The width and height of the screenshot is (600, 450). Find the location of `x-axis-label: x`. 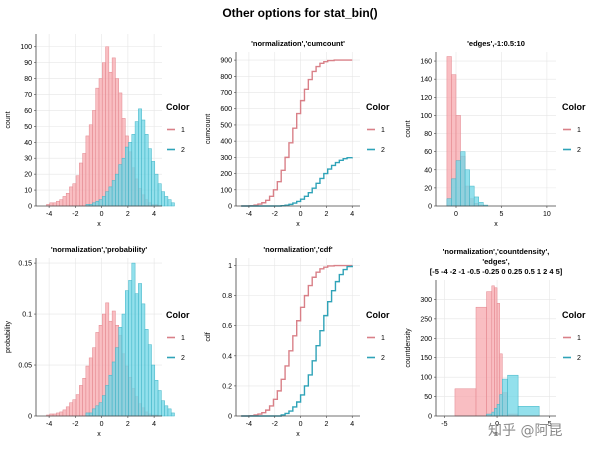

x-axis-label: x is located at coordinates (298, 434).